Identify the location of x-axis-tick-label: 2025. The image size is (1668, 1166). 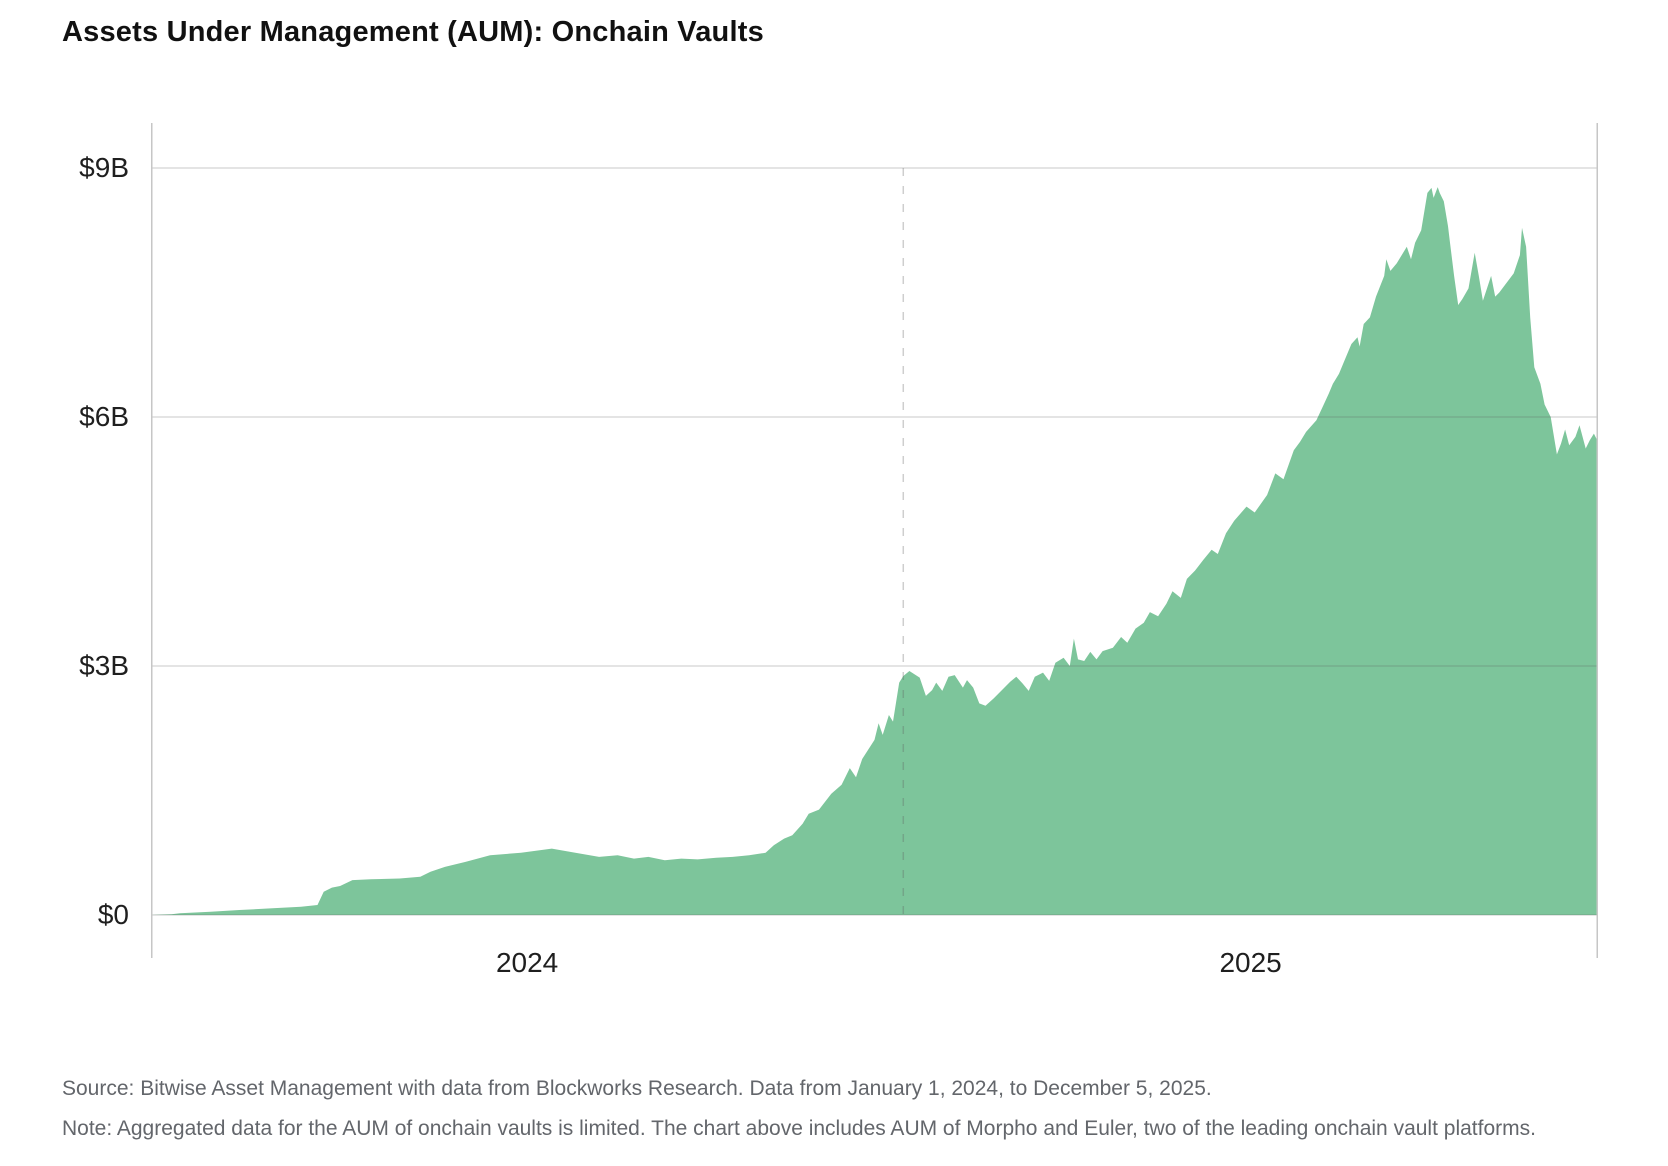
(1250, 962).